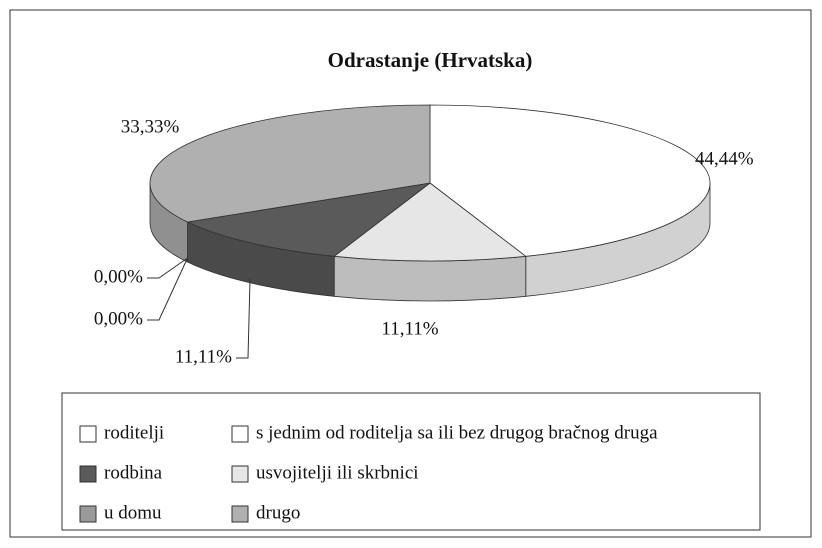  Describe the element at coordinates (133, 472) in the screenshot. I see `legend-label: rodbina` at that location.